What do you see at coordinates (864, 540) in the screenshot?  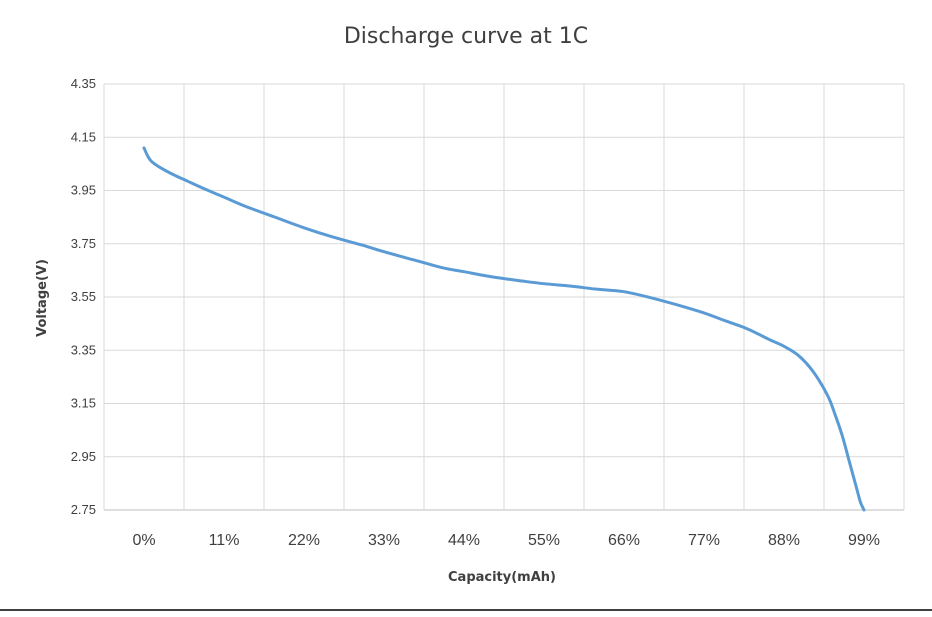 I see `x-tick-label: 99%` at bounding box center [864, 540].